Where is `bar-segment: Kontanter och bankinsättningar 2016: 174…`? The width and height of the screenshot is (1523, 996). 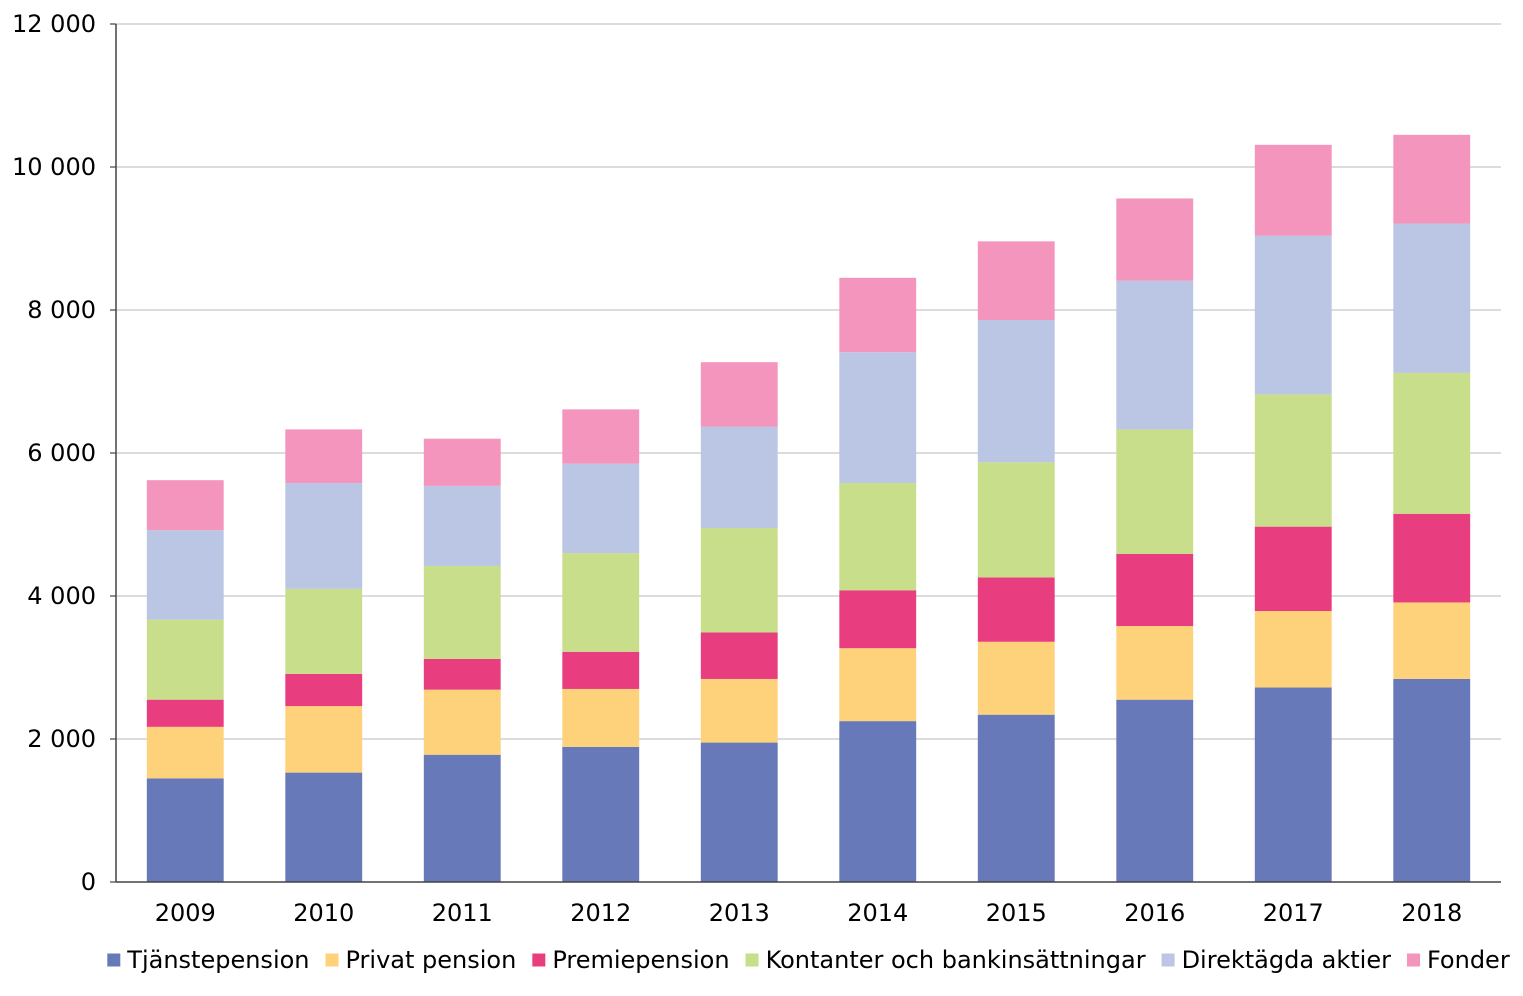 bar-segment: Kontanter och bankinsättningar 2016: 174… is located at coordinates (1155, 491).